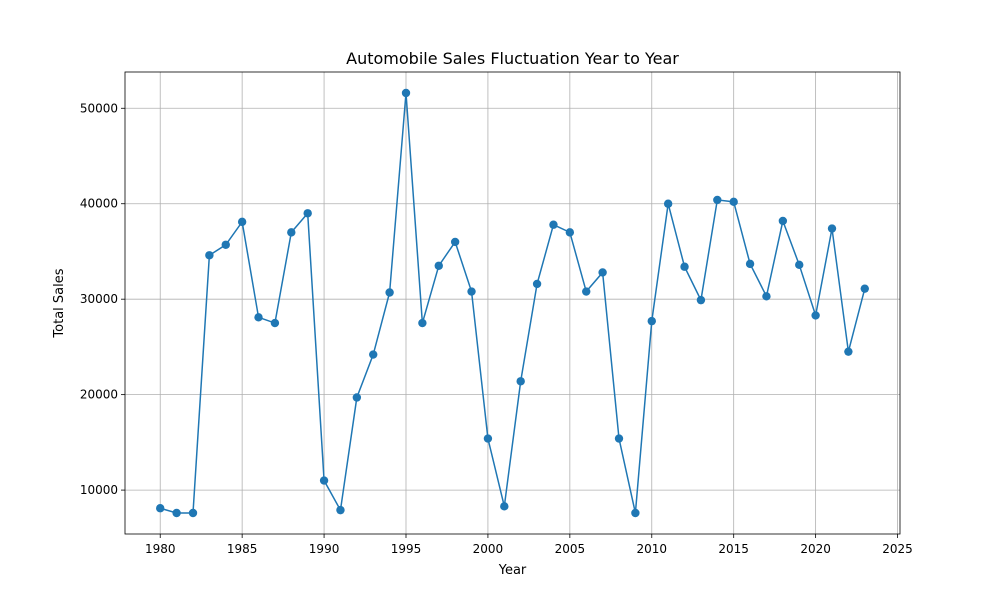  What do you see at coordinates (99, 490) in the screenshot?
I see `y-tick-label: 10000` at bounding box center [99, 490].